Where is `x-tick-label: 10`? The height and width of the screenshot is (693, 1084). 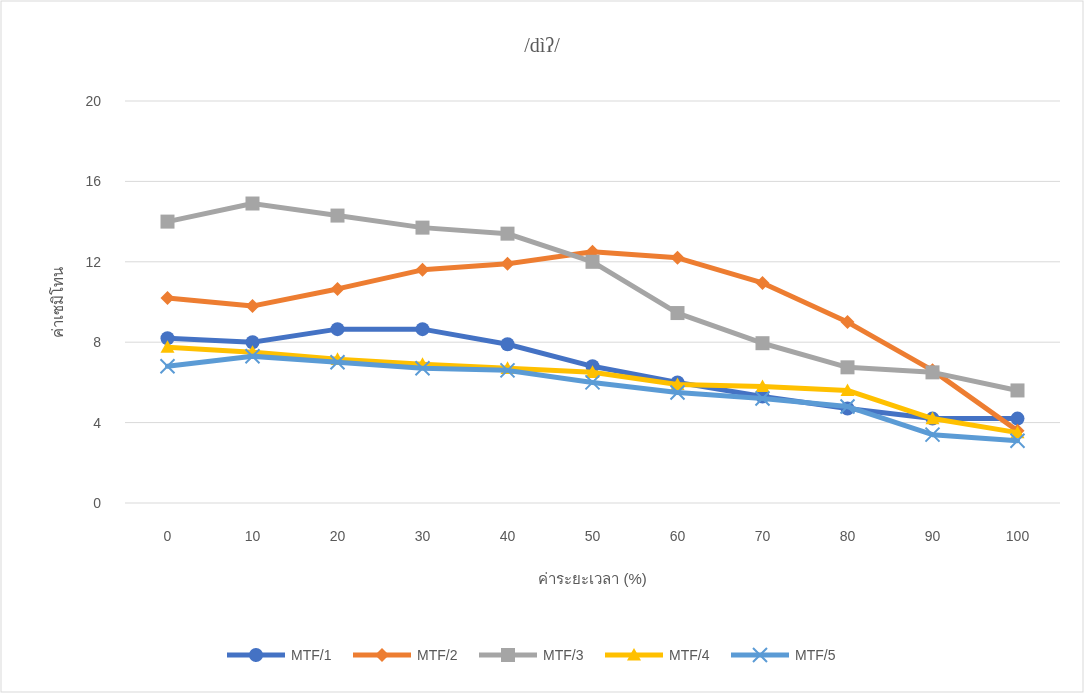 x-tick-label: 10 is located at coordinates (252, 536).